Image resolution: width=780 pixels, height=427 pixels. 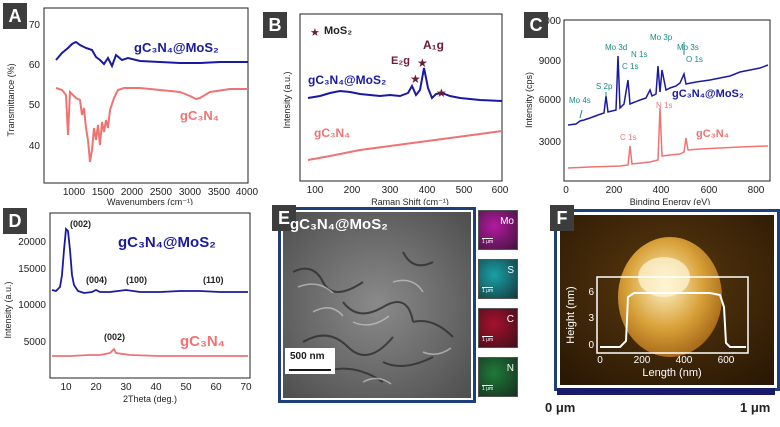 What do you see at coordinates (415, 79) in the screenshot?
I see `b-star-e2g: ★` at bounding box center [415, 79].